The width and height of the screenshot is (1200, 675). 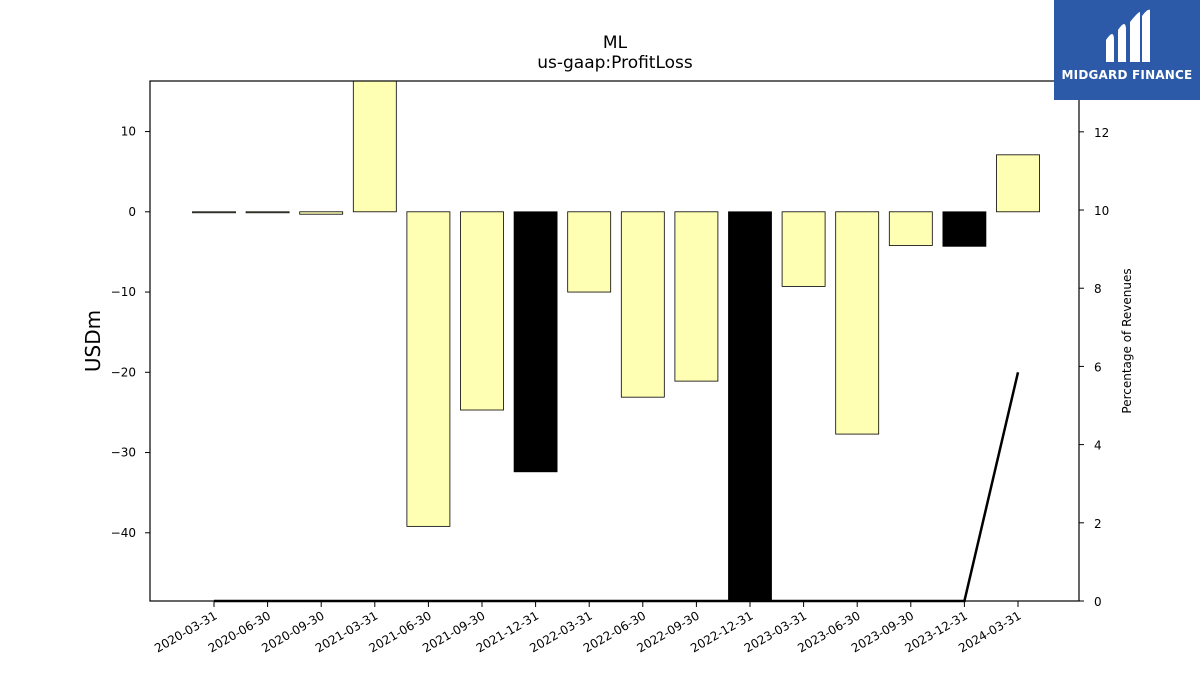 What do you see at coordinates (130, 332) in the screenshot?
I see `y-axis-ticks: 10 0 −10 −20 −30 −40` at bounding box center [130, 332].